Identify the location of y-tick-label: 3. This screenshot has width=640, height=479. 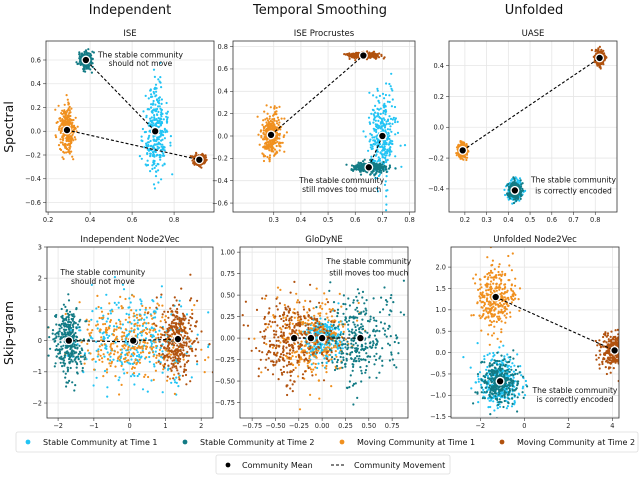
(40, 247).